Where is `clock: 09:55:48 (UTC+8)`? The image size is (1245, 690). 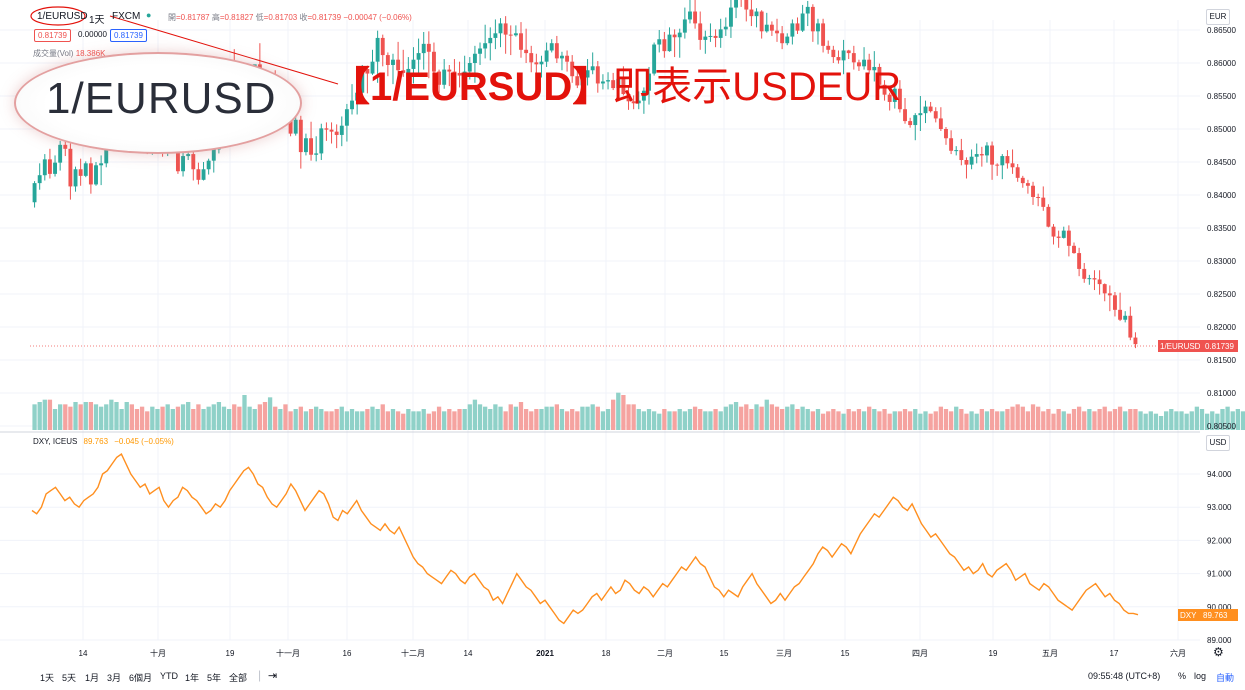
clock: 09:55:48 (UTC+8) is located at coordinates (1124, 676).